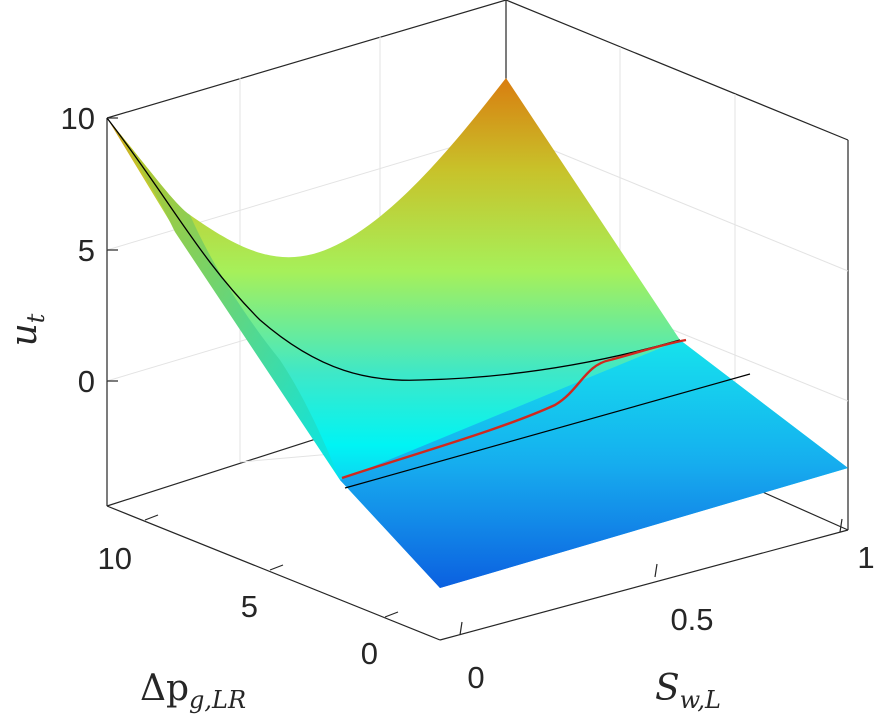 This screenshot has height=720, width=885. Describe the element at coordinates (475, 677) in the screenshot. I see `sw-tick-label: 0` at that location.